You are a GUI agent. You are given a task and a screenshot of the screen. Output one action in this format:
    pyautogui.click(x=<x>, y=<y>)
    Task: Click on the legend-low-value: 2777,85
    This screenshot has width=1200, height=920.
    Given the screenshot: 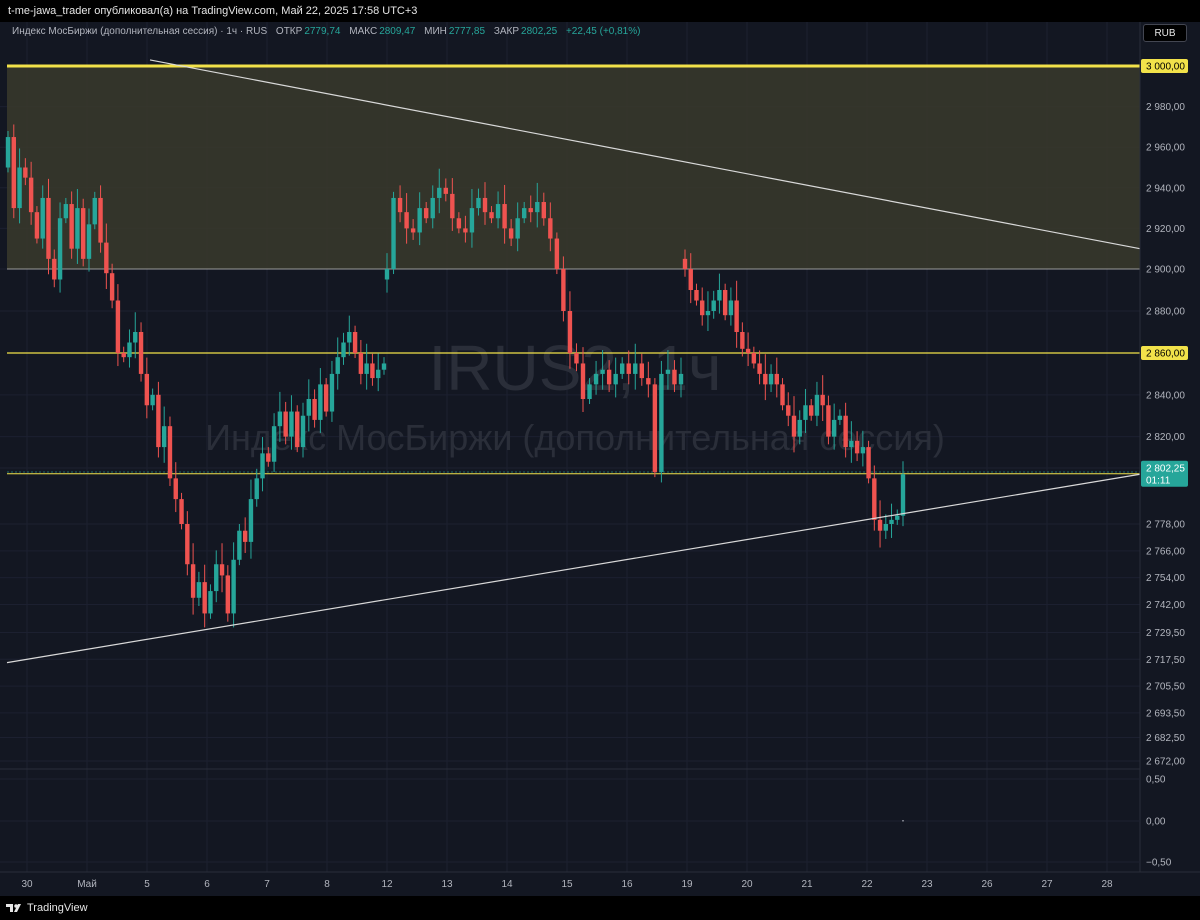 What is the action you would take?
    pyautogui.click(x=467, y=31)
    